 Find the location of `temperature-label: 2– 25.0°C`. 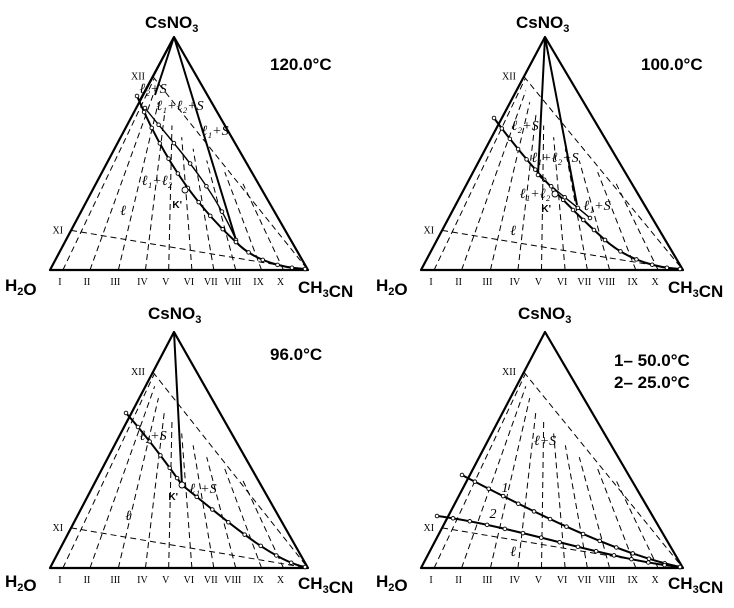

temperature-label: 2– 25.0°C is located at coordinates (652, 382).